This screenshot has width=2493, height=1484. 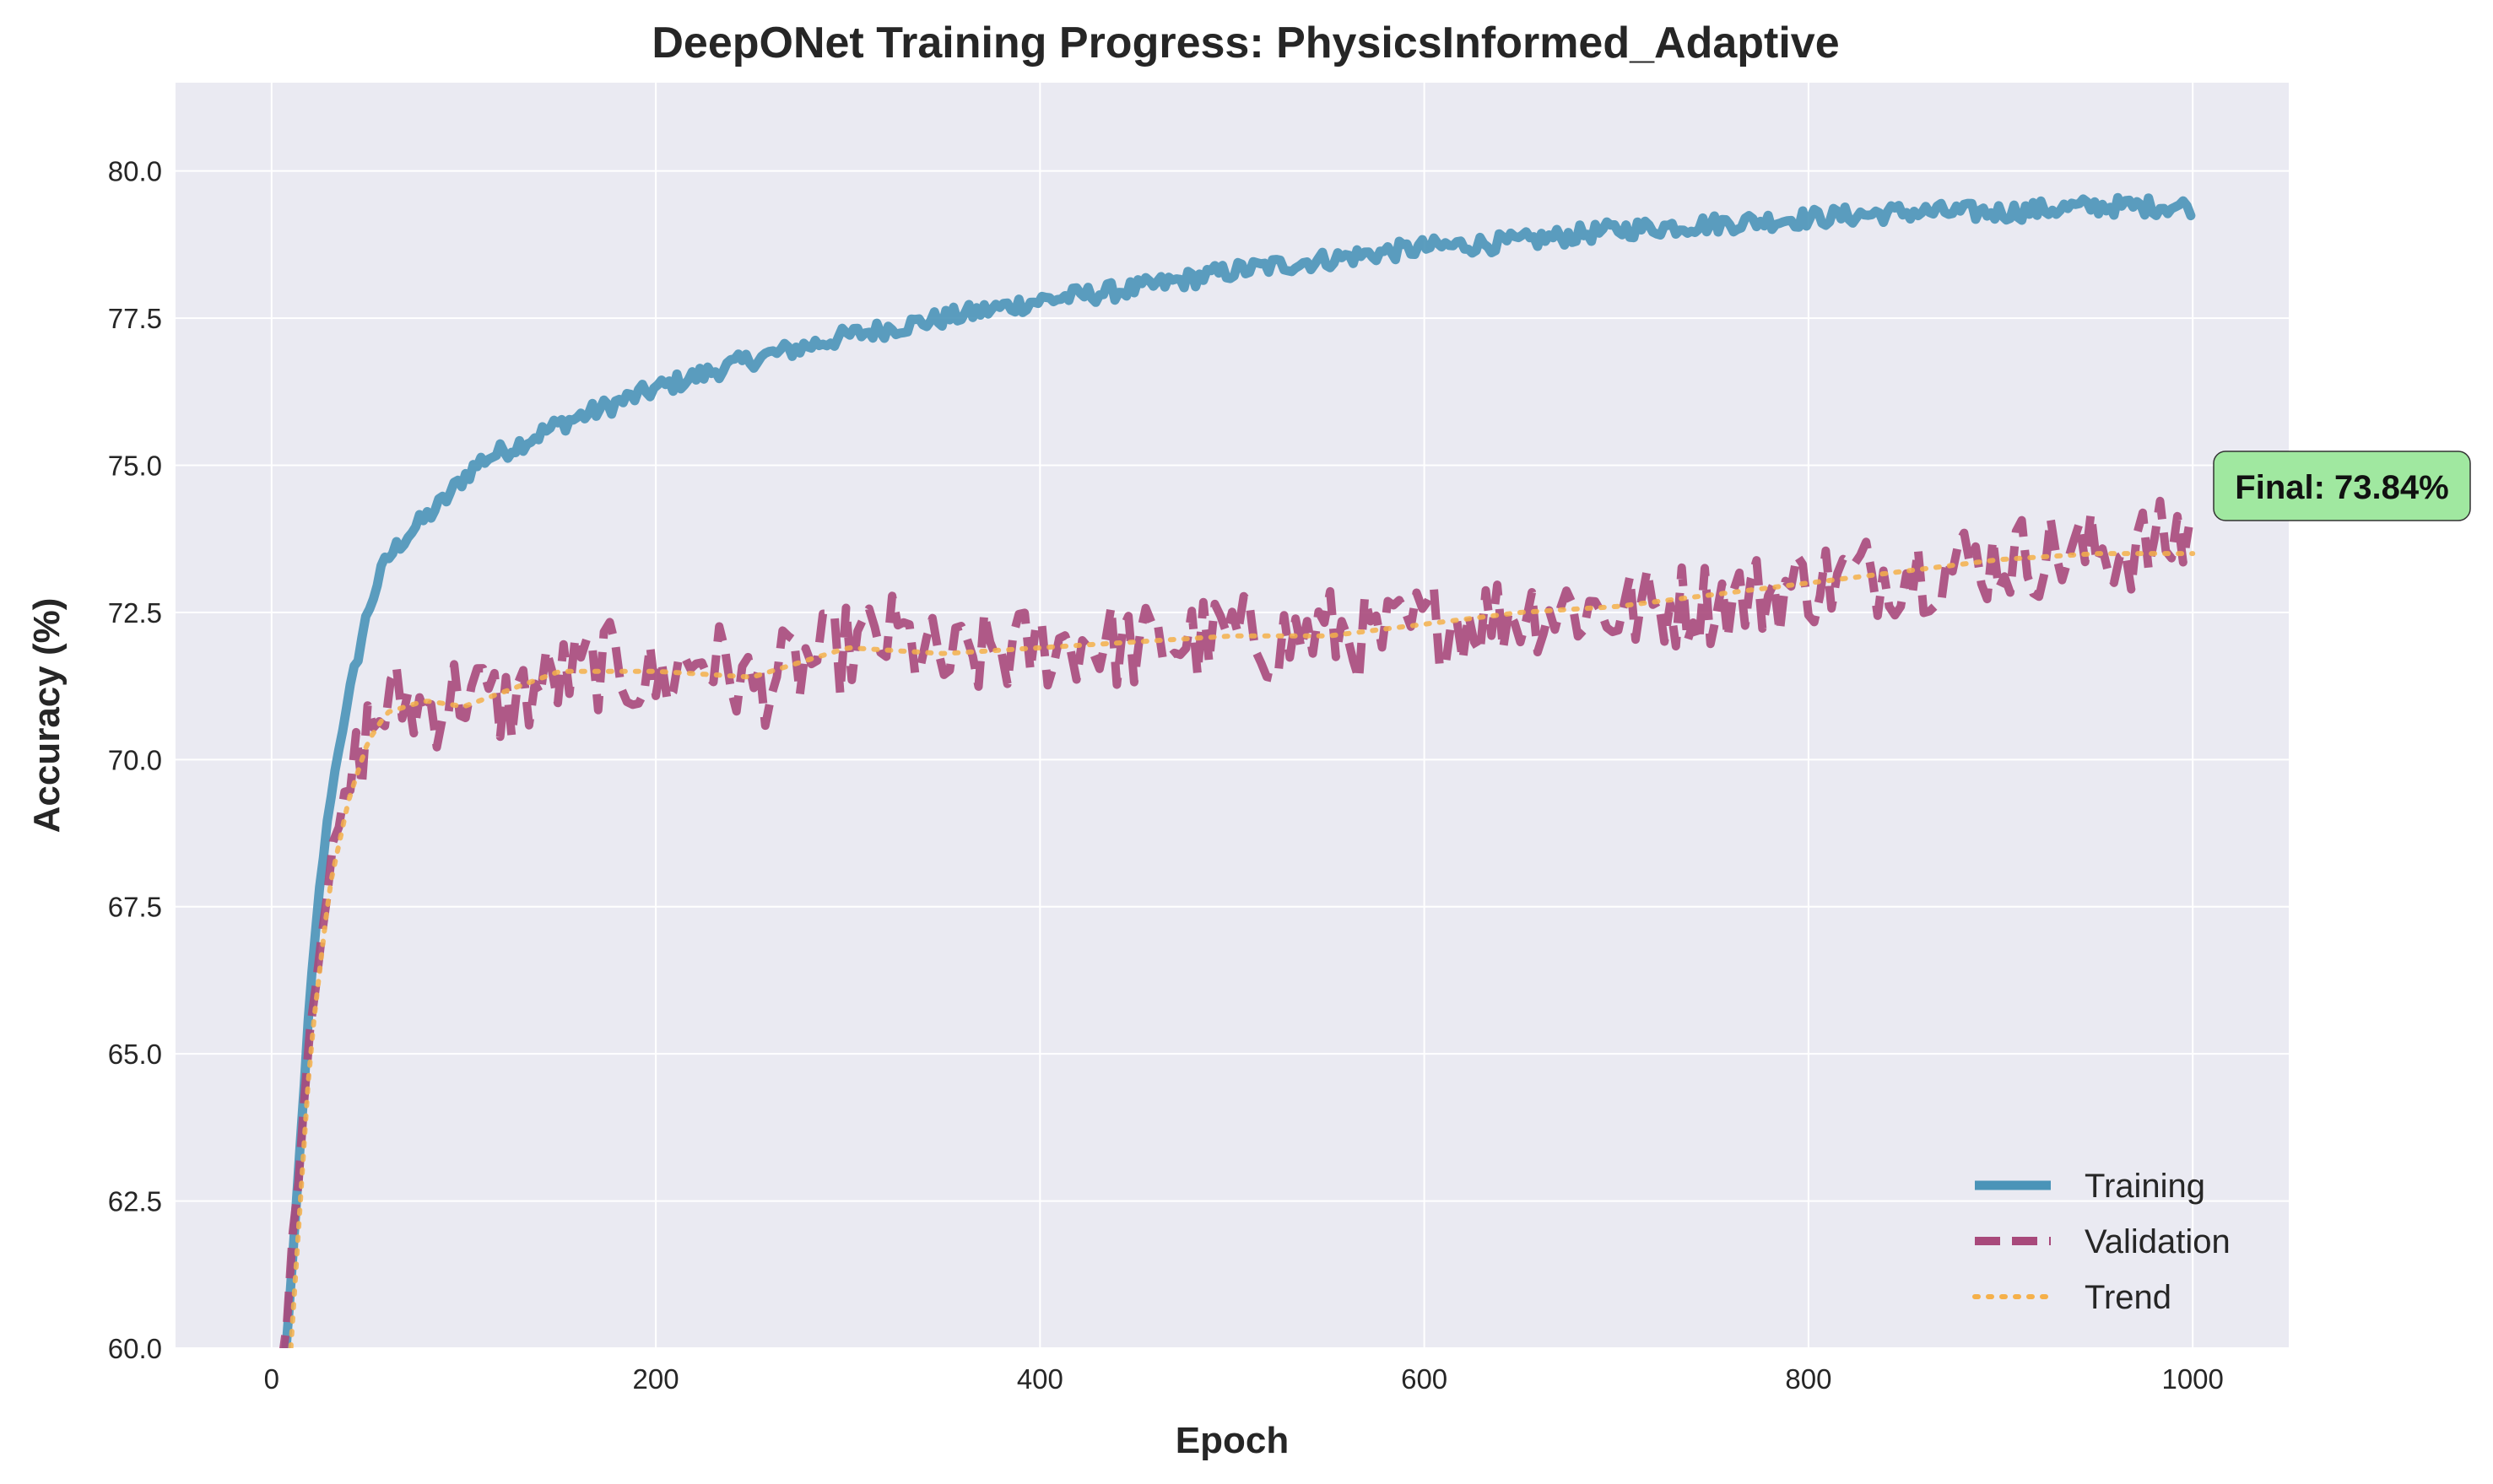 I want to click on x-tick-label: 600, so click(x=1424, y=1379).